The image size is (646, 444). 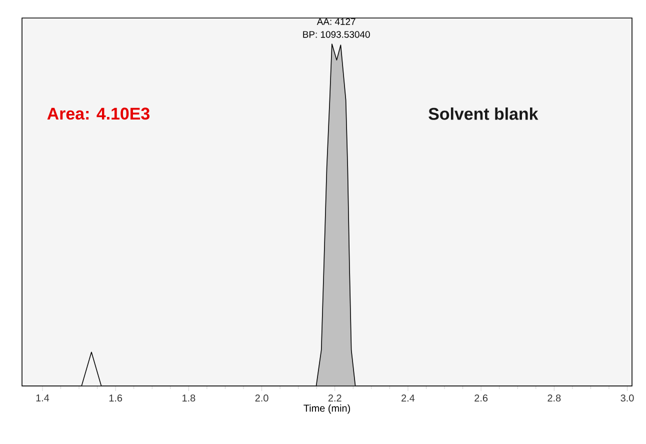 I want to click on x-tick-label: 1.6, so click(x=115, y=398).